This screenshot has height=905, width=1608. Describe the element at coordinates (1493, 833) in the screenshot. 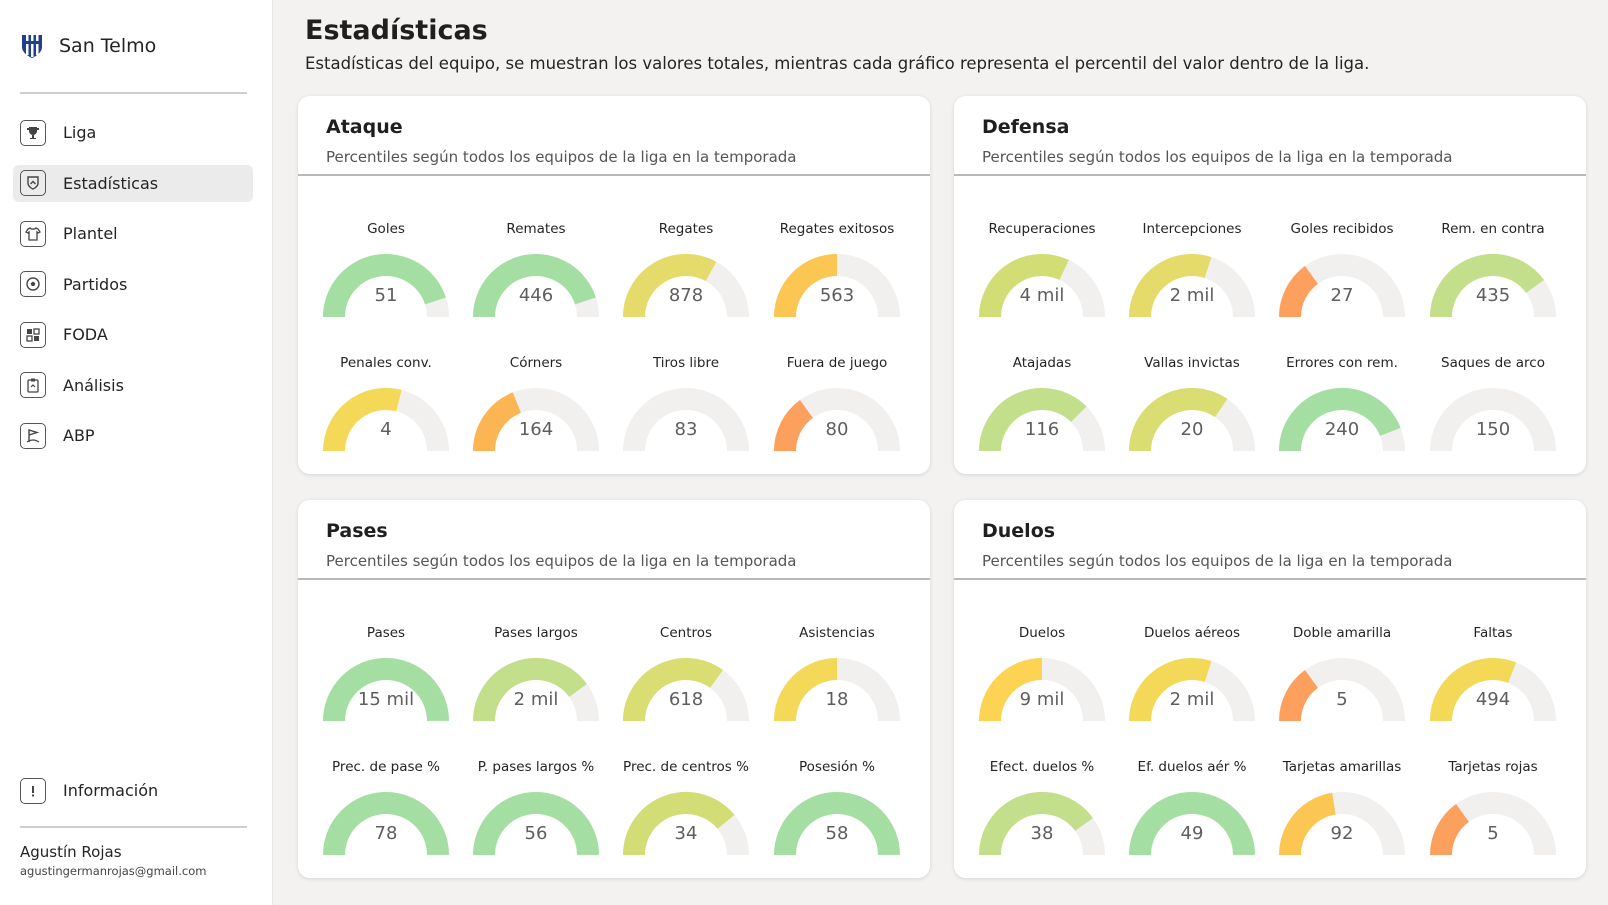

I see `gauge-value: 5` at that location.